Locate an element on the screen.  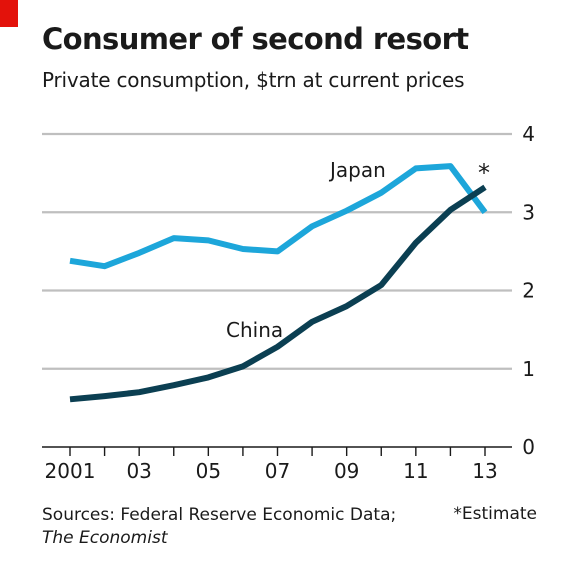
y-tick-label-4: 4 is located at coordinates (528, 134).